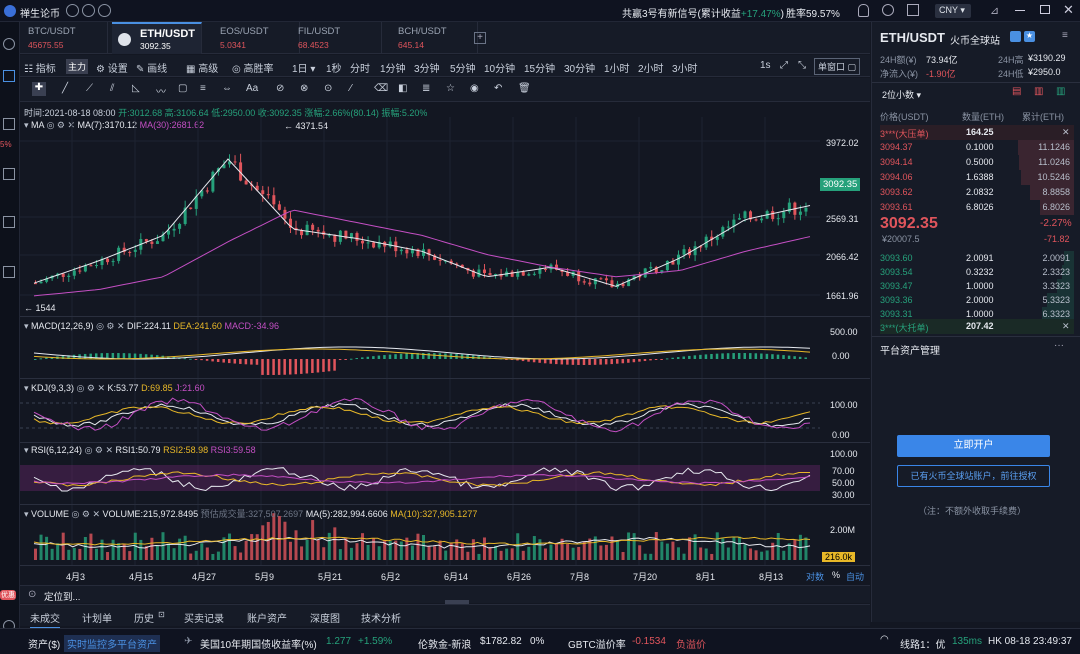  I want to click on minimize-icon, so click(1020, 10).